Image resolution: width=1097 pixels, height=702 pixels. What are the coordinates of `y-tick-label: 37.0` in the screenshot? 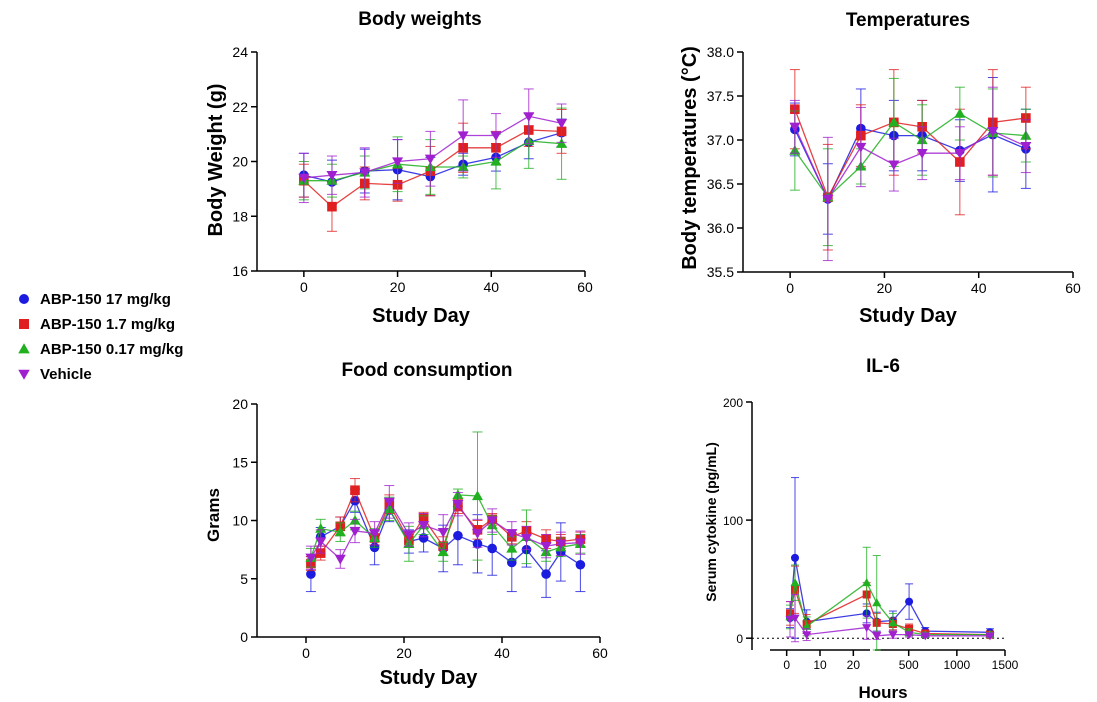 It's located at (720, 140).